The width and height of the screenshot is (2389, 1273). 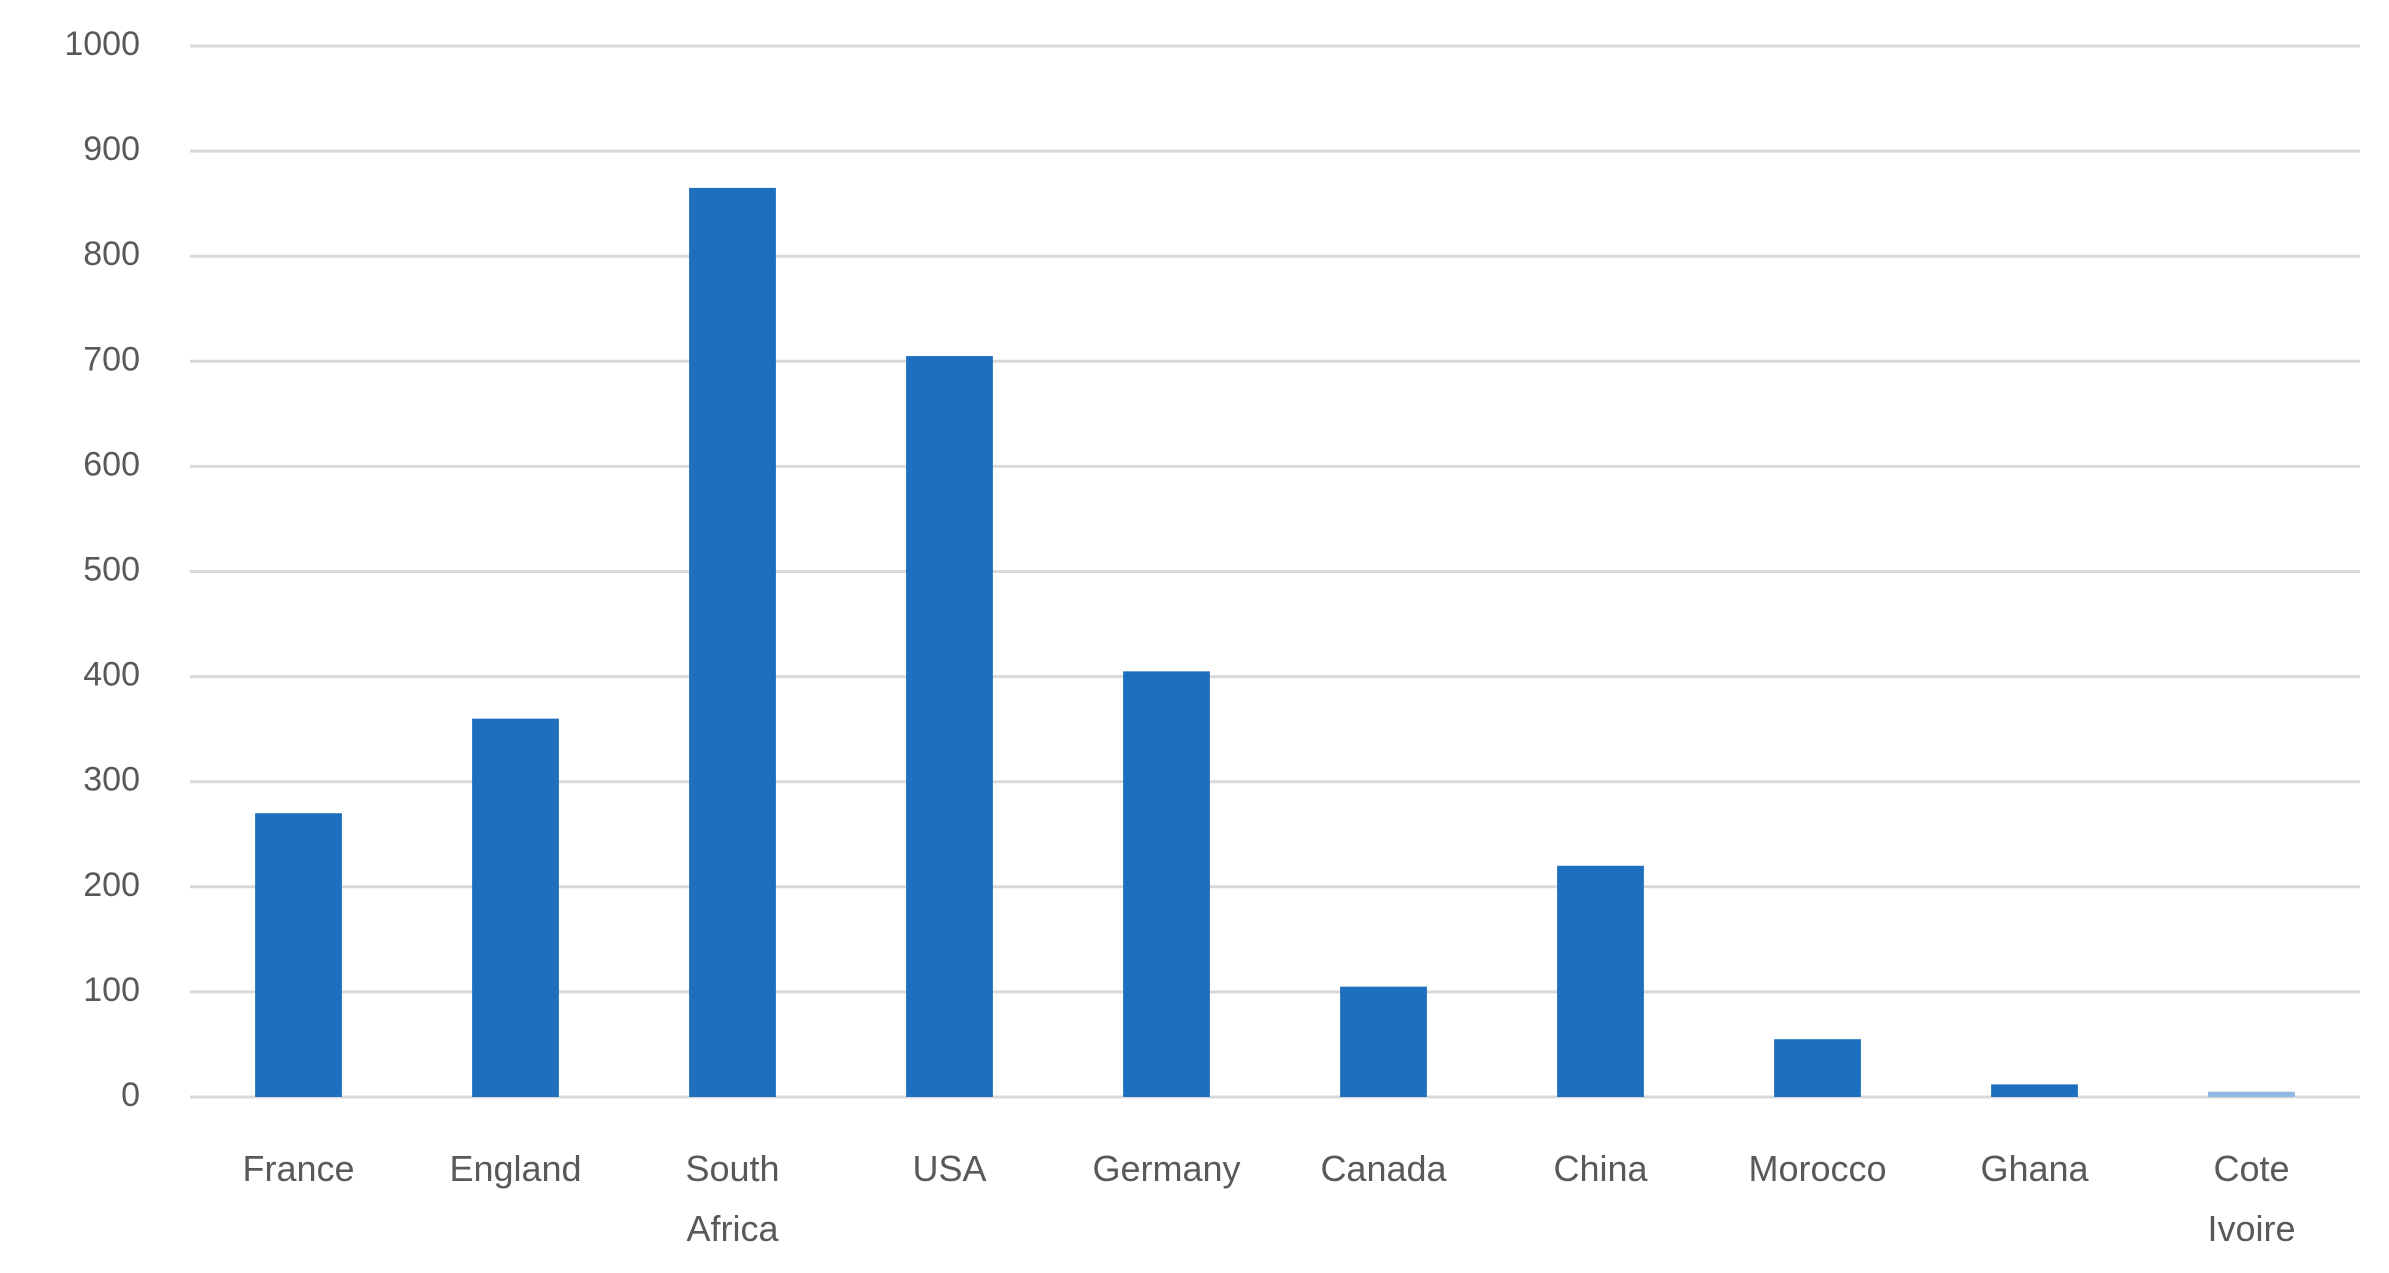 I want to click on y-tick-label: 0, so click(x=130, y=1095).